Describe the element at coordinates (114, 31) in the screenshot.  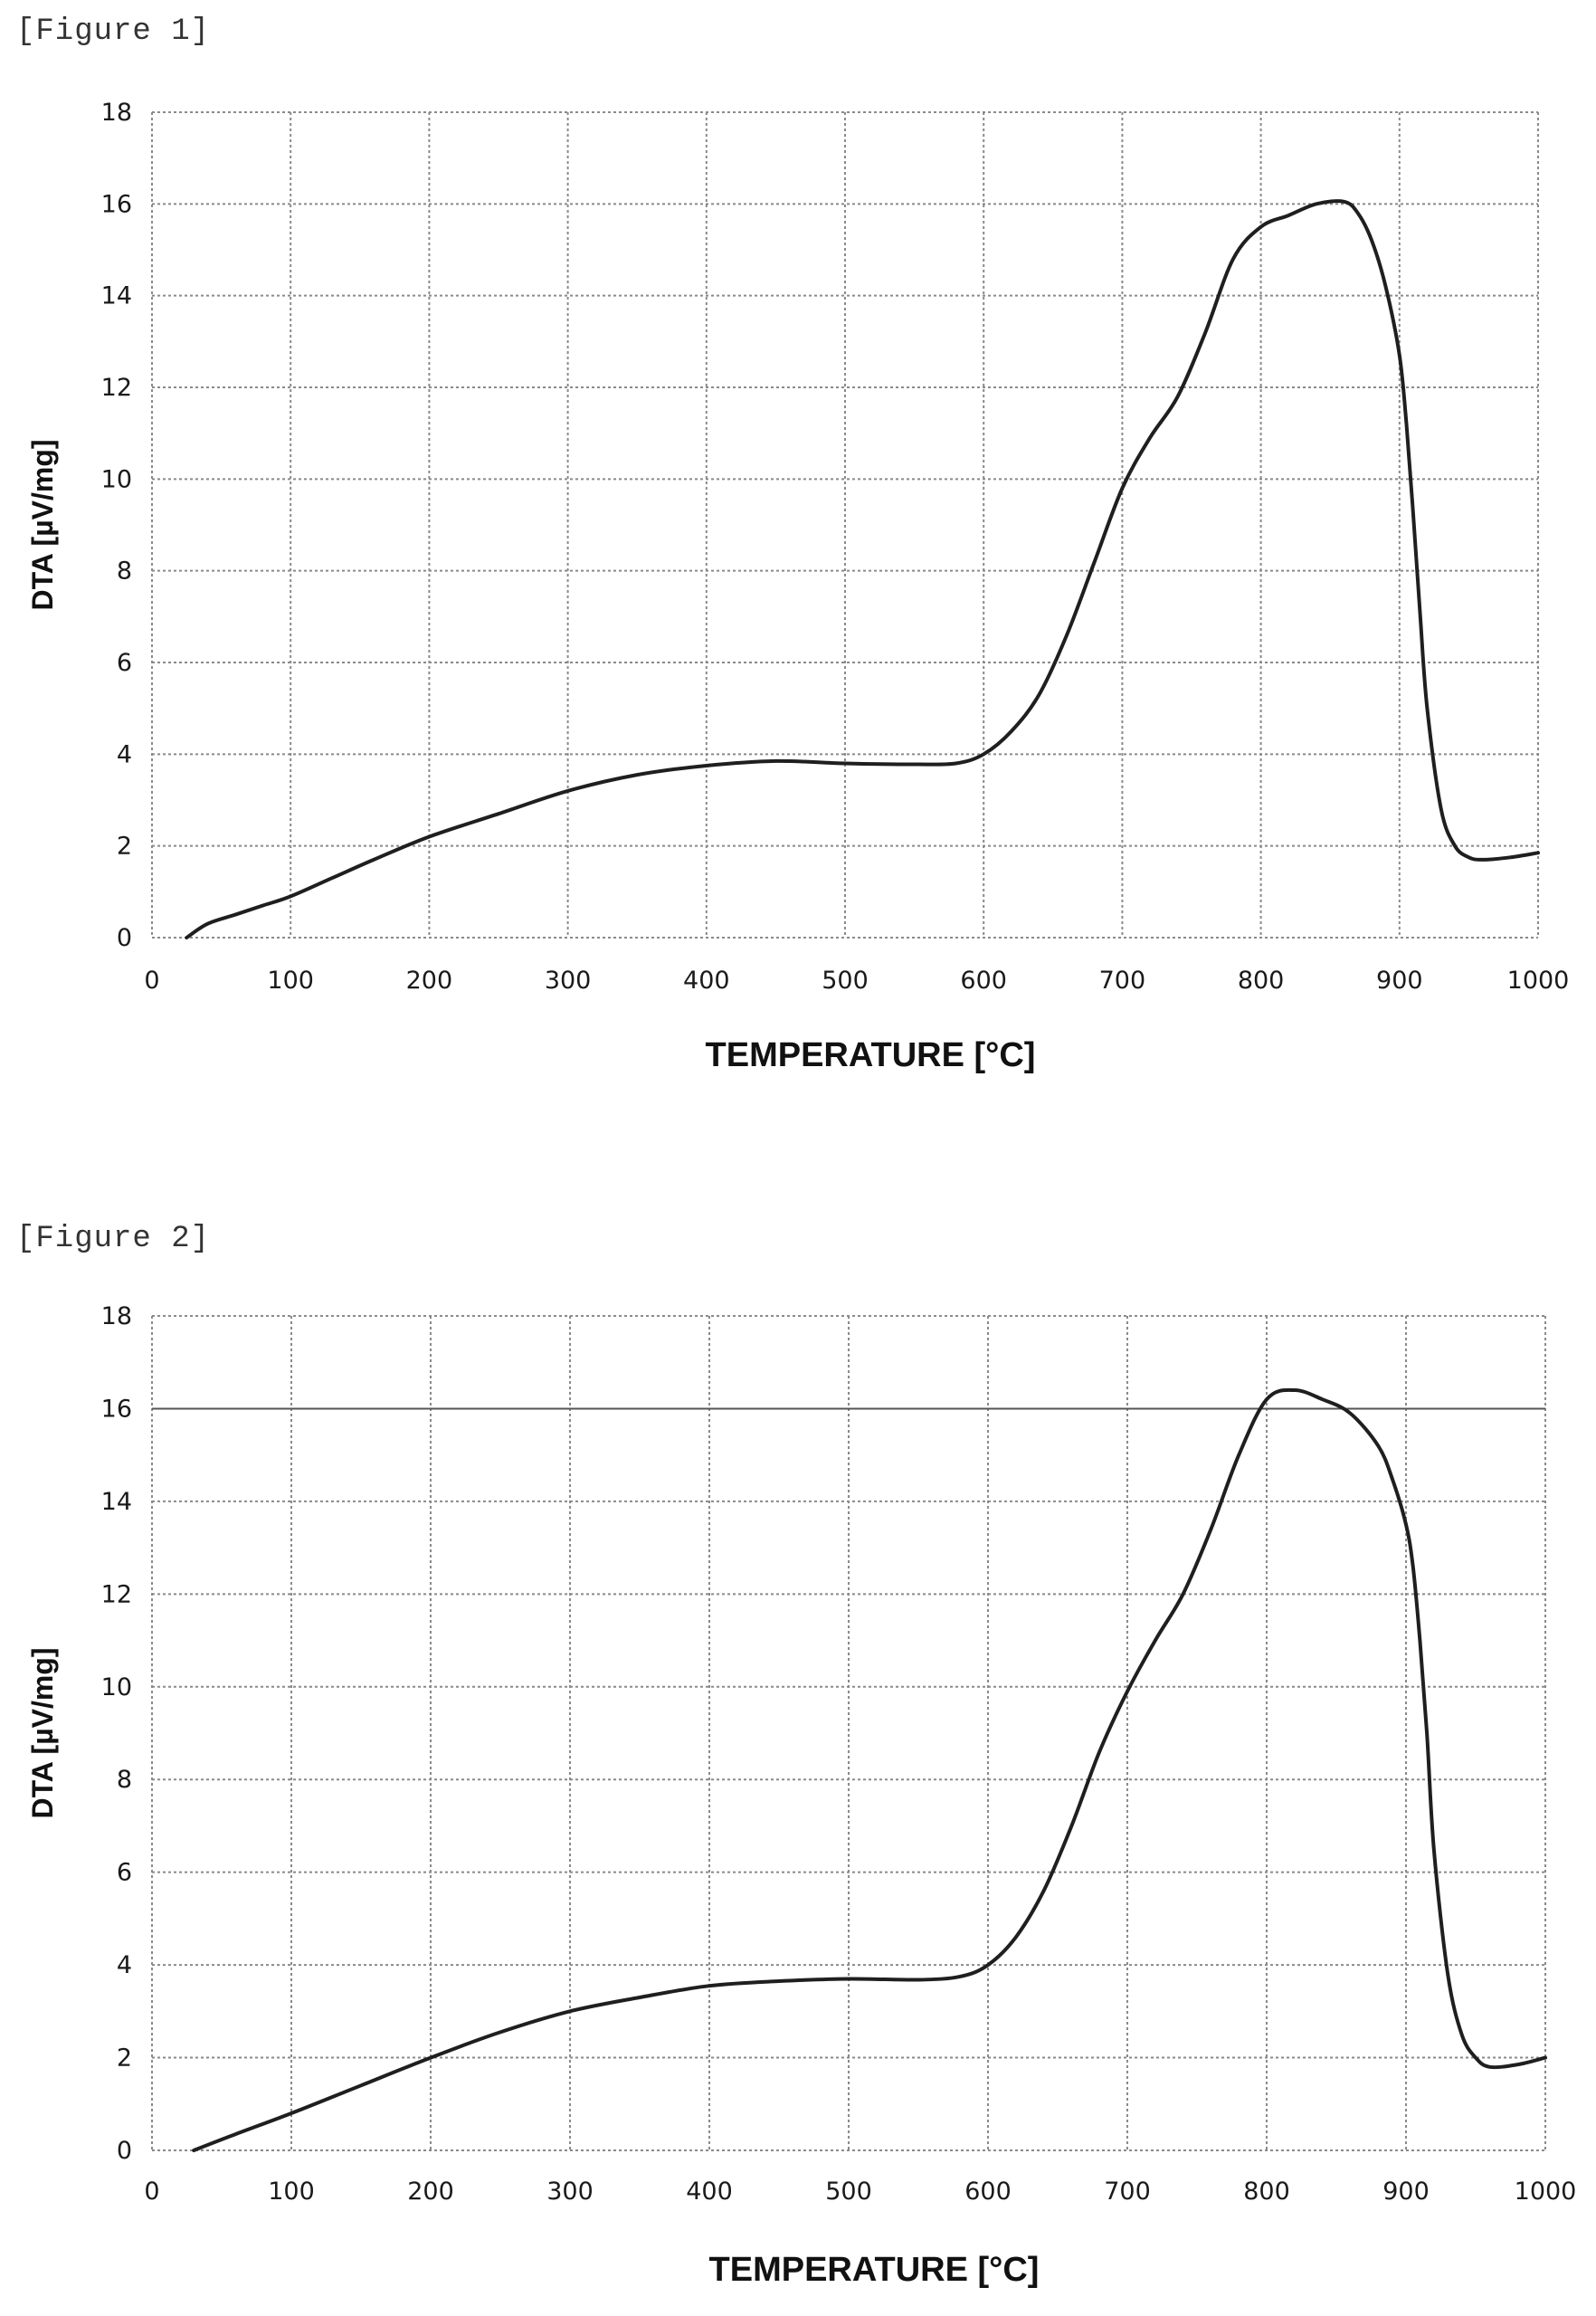
I see `figure-1-label: [Figure 1]` at that location.